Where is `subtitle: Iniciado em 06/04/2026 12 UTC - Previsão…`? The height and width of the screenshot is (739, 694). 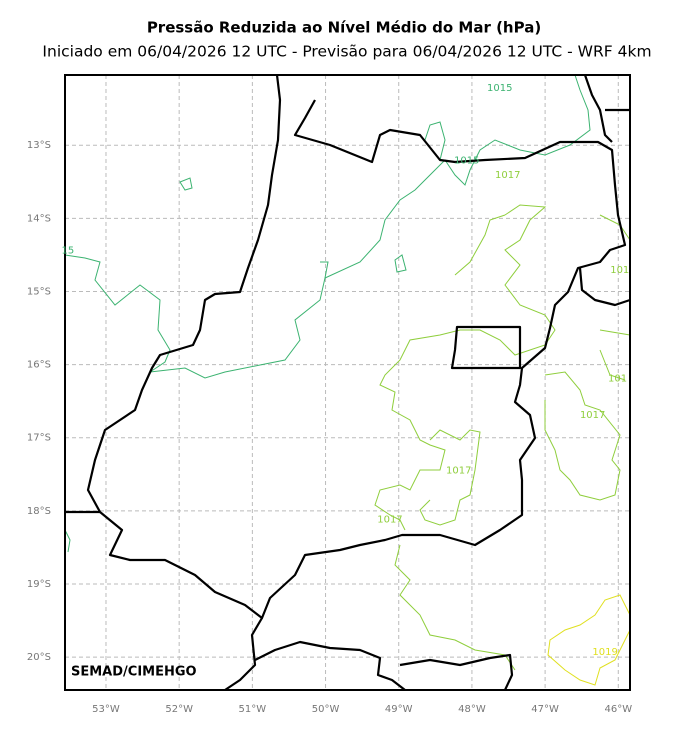
subtitle: Iniciado em 06/04/2026 12 UTC - Previsão… is located at coordinates (346, 52).